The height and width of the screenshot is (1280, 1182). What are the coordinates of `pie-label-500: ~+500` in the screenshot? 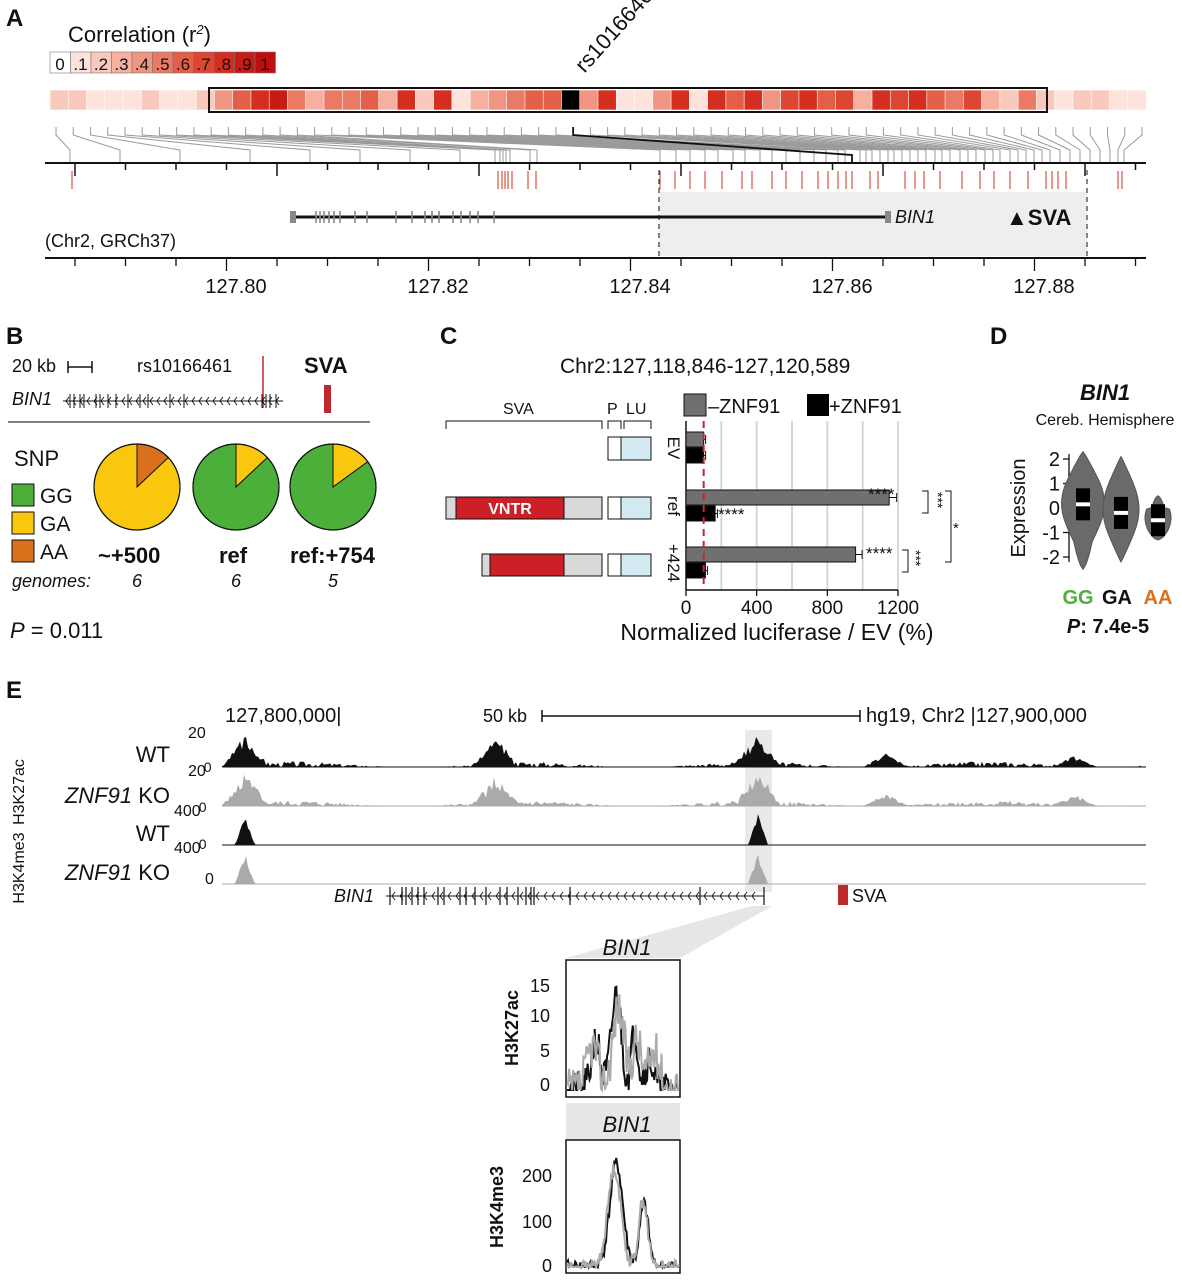 It's located at (129, 555).